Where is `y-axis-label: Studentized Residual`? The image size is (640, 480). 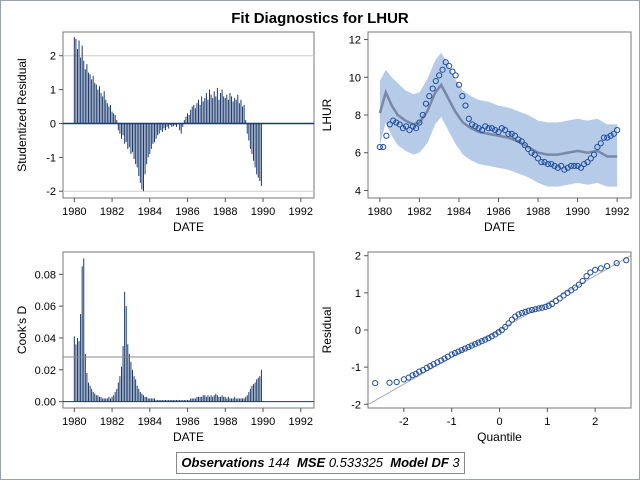
y-axis-label: Studentized Residual is located at coordinates (22, 114).